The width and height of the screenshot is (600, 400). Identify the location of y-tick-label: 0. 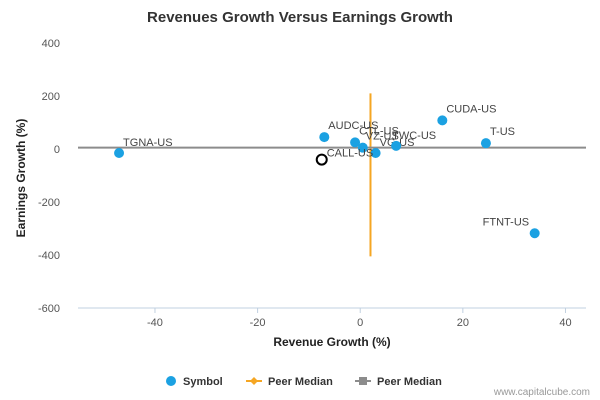
(57, 150).